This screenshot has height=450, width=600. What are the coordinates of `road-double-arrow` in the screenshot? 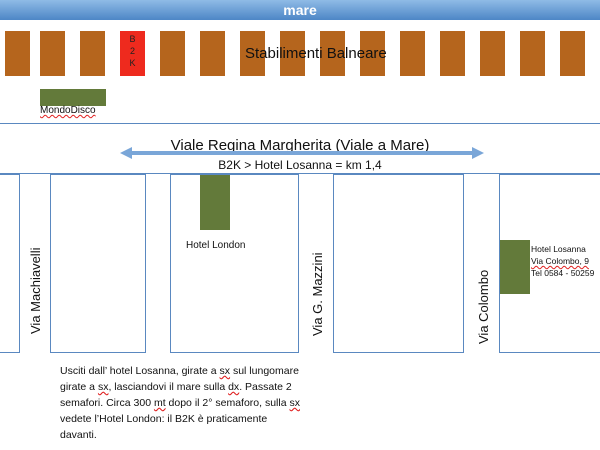 It's located at (302, 153).